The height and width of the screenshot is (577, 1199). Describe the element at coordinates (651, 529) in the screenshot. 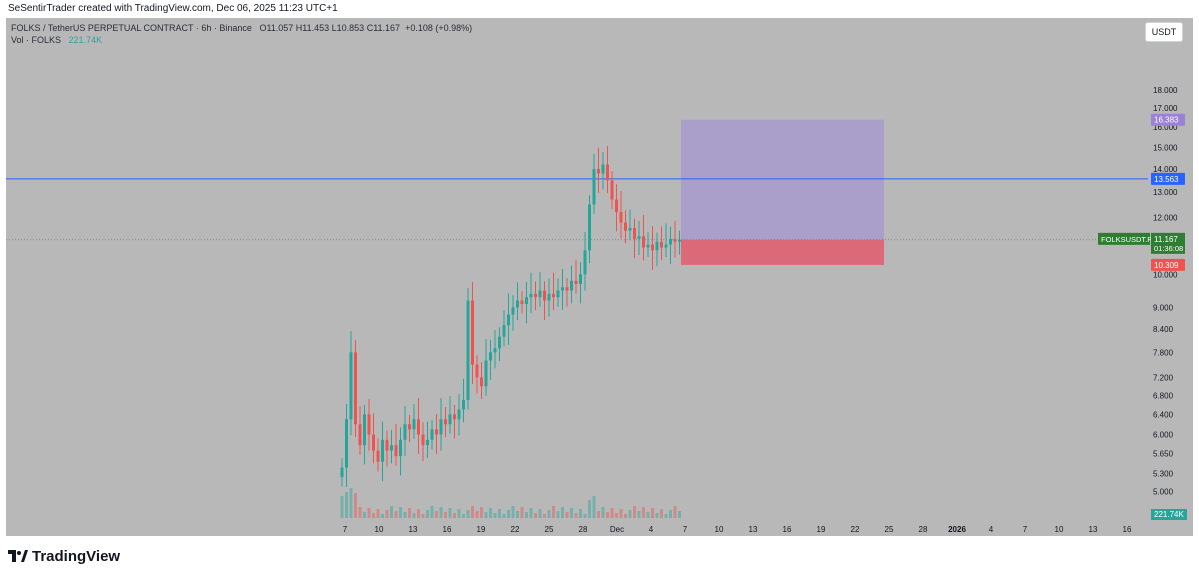

I see `x-tick-label: 4` at that location.